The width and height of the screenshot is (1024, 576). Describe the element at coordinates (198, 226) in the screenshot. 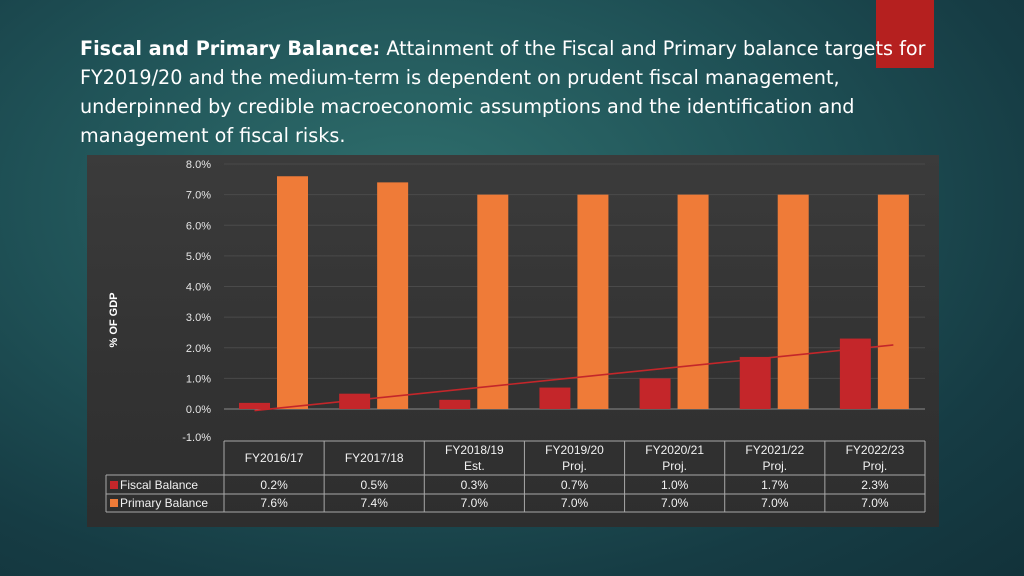

I see `y-tick-label: 6.0%` at that location.